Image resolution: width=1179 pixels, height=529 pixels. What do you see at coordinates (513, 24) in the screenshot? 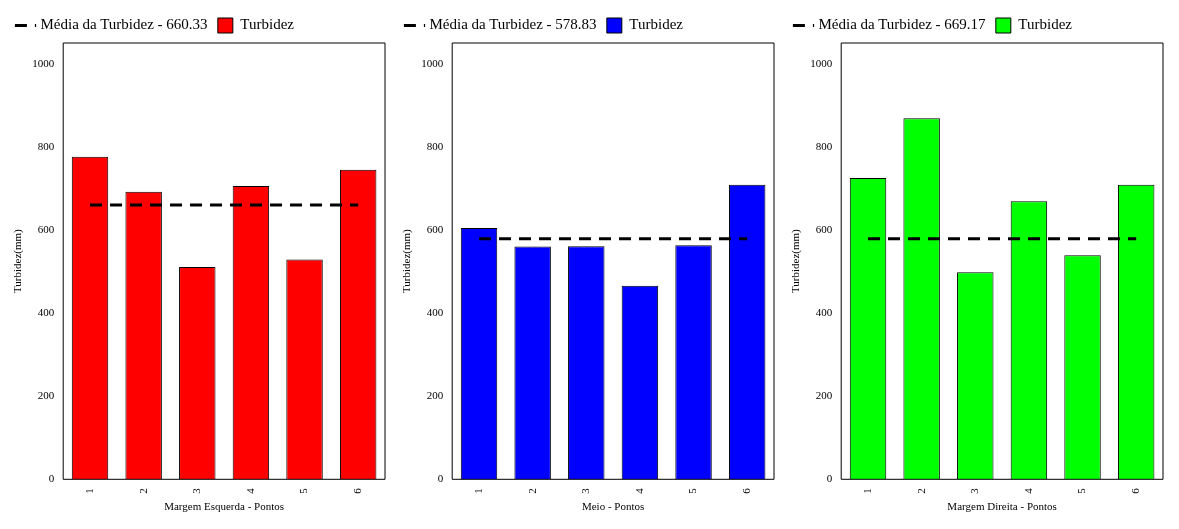
I see `legend-label: Média da Turbidez - 578.83` at bounding box center [513, 24].